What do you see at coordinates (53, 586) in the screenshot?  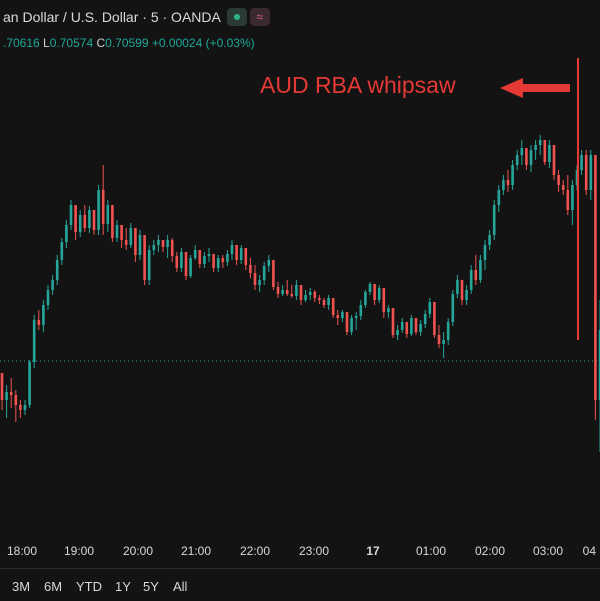 I see `range-6m-button: 6M` at bounding box center [53, 586].